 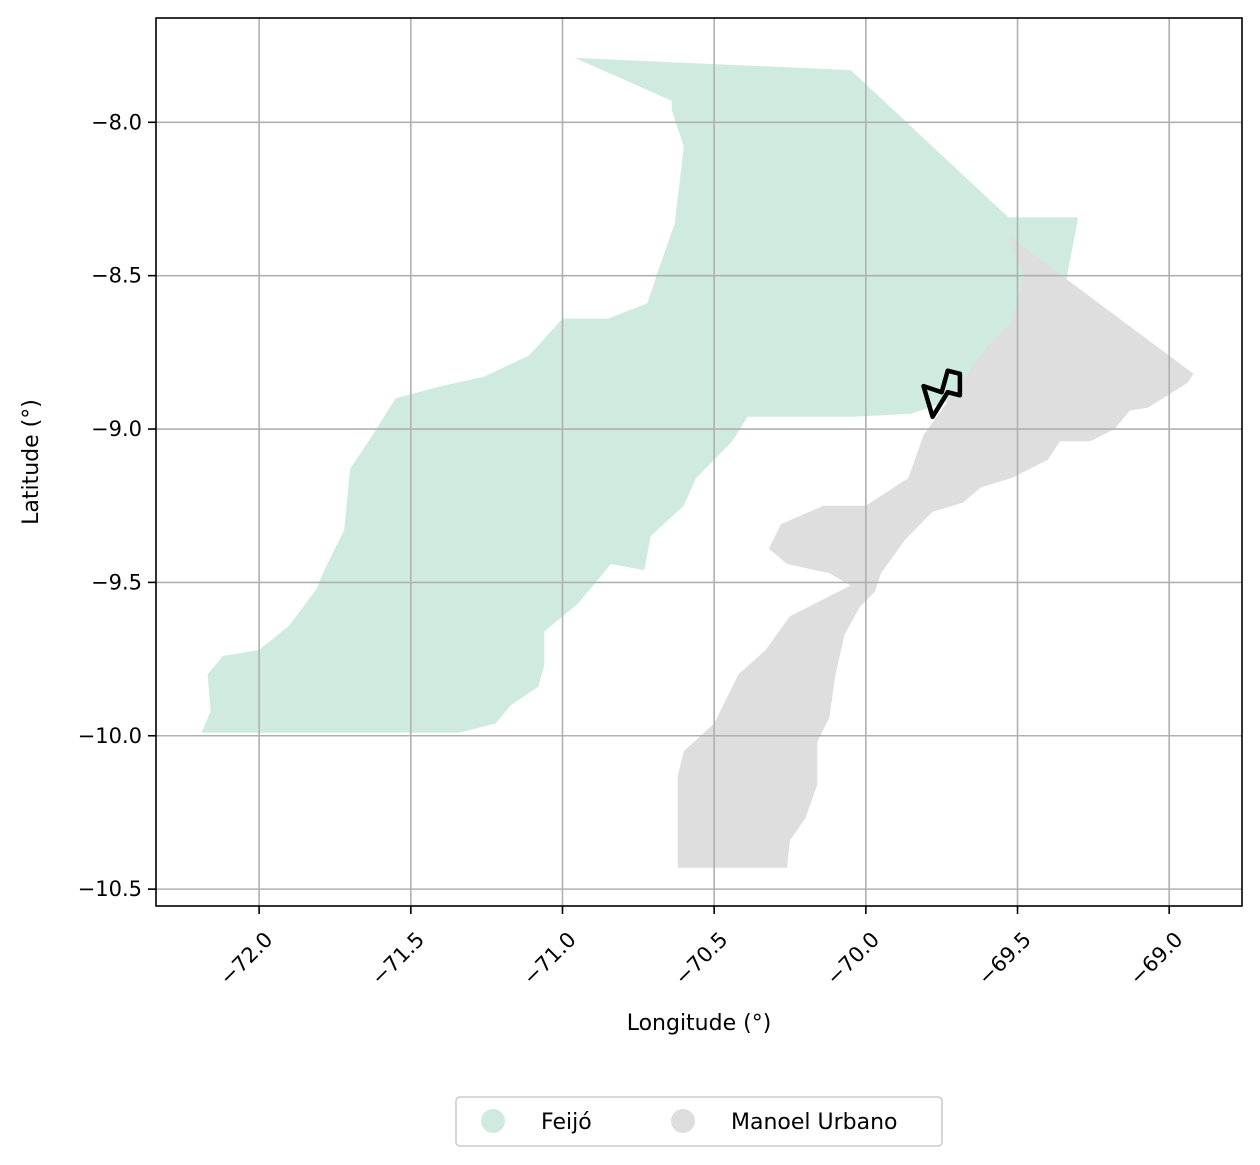 I want to click on y-tick-label: −9.5, so click(x=116, y=582).